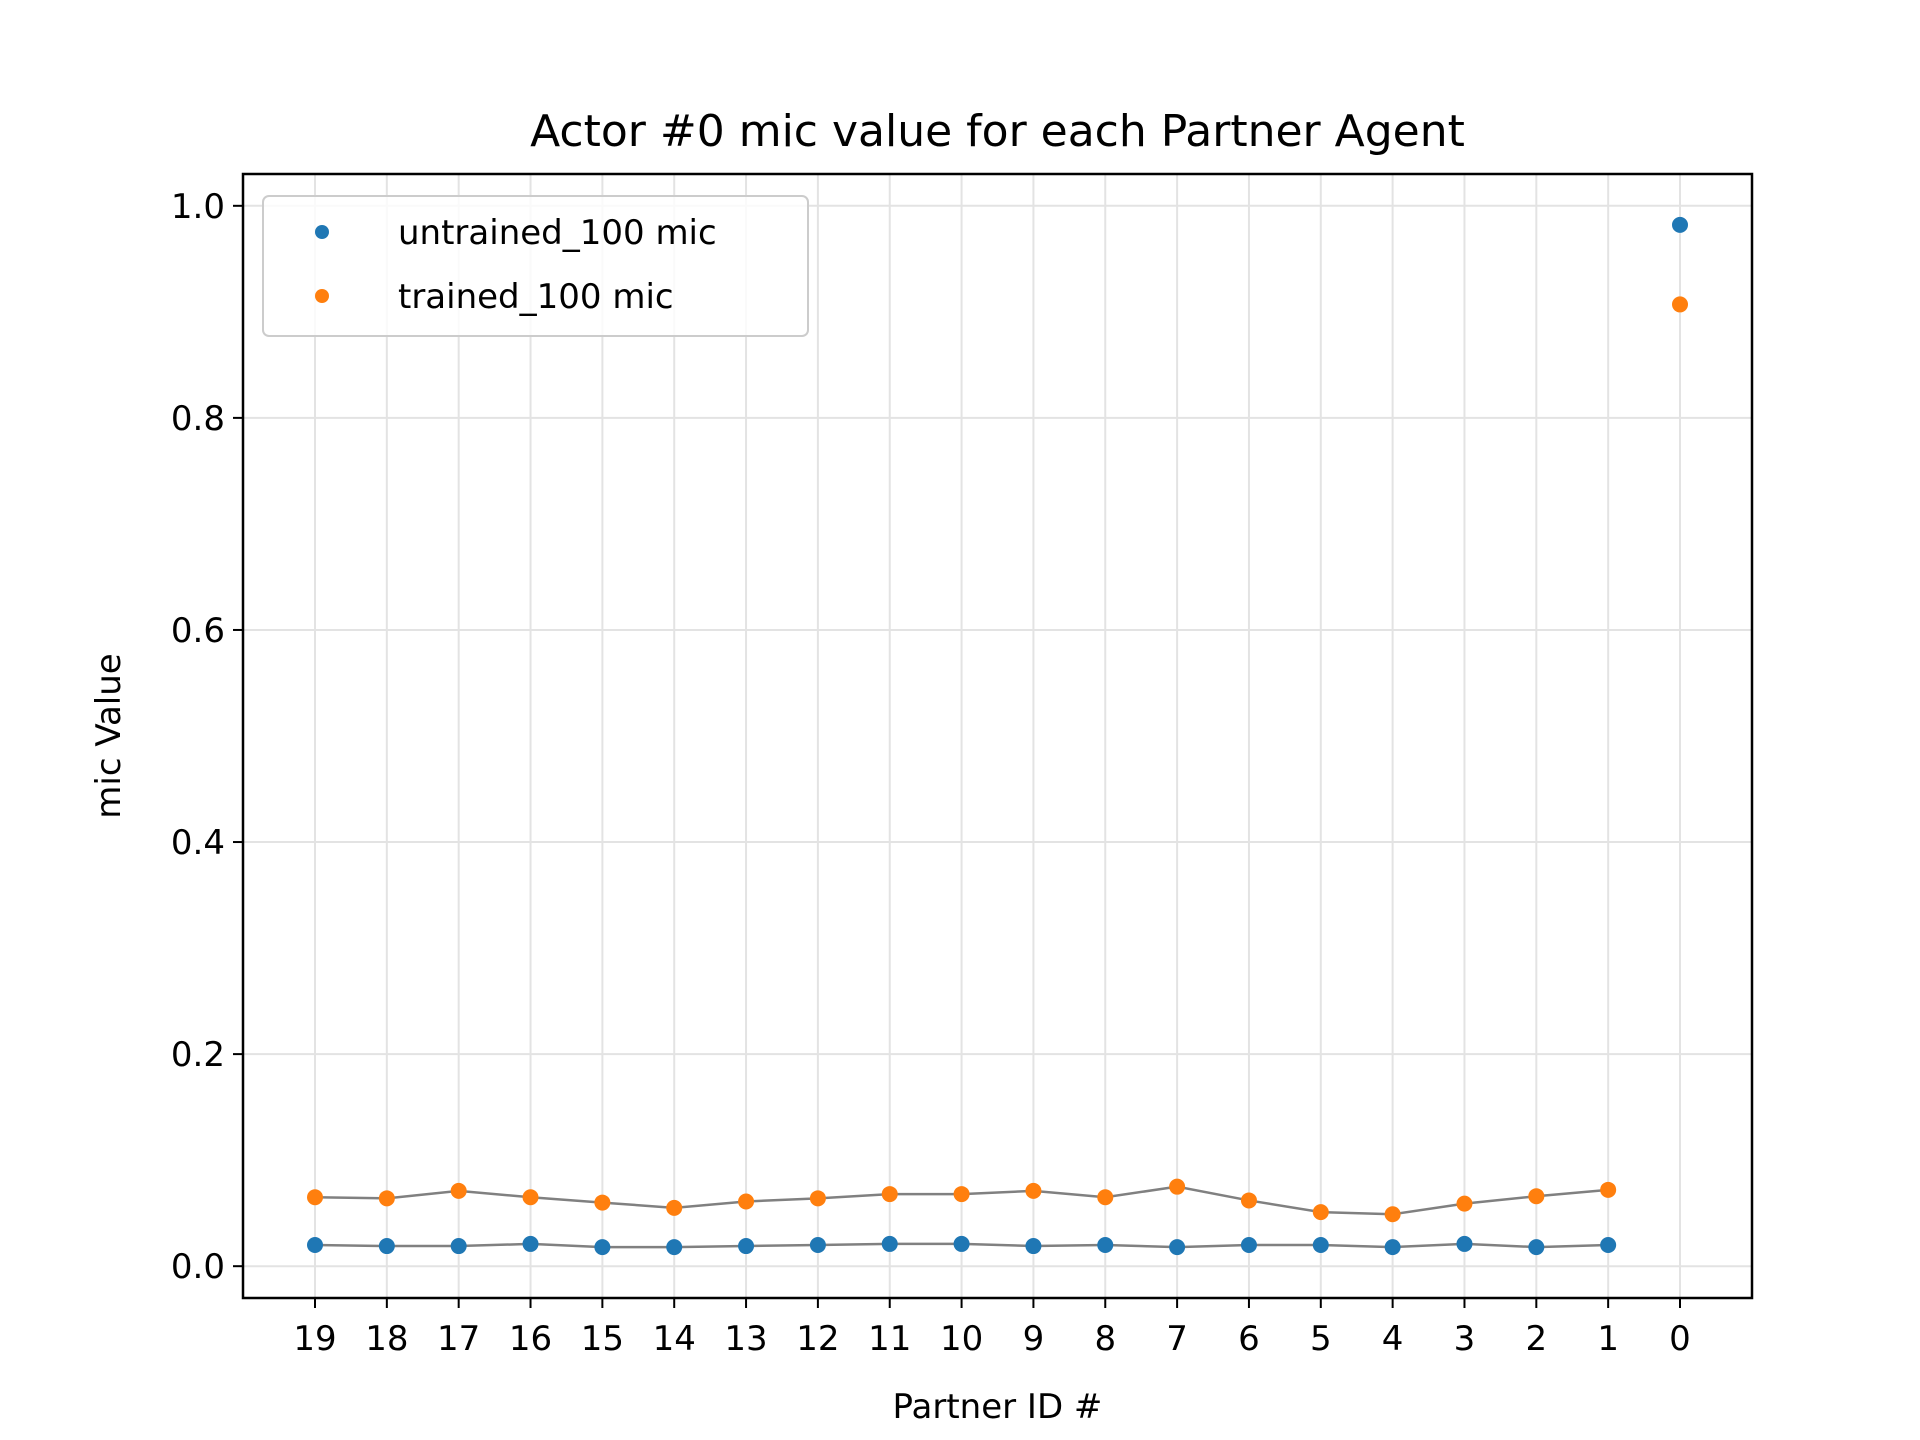 This screenshot has height=1440, width=1920. I want to click on legend-box, so click(535, 266).